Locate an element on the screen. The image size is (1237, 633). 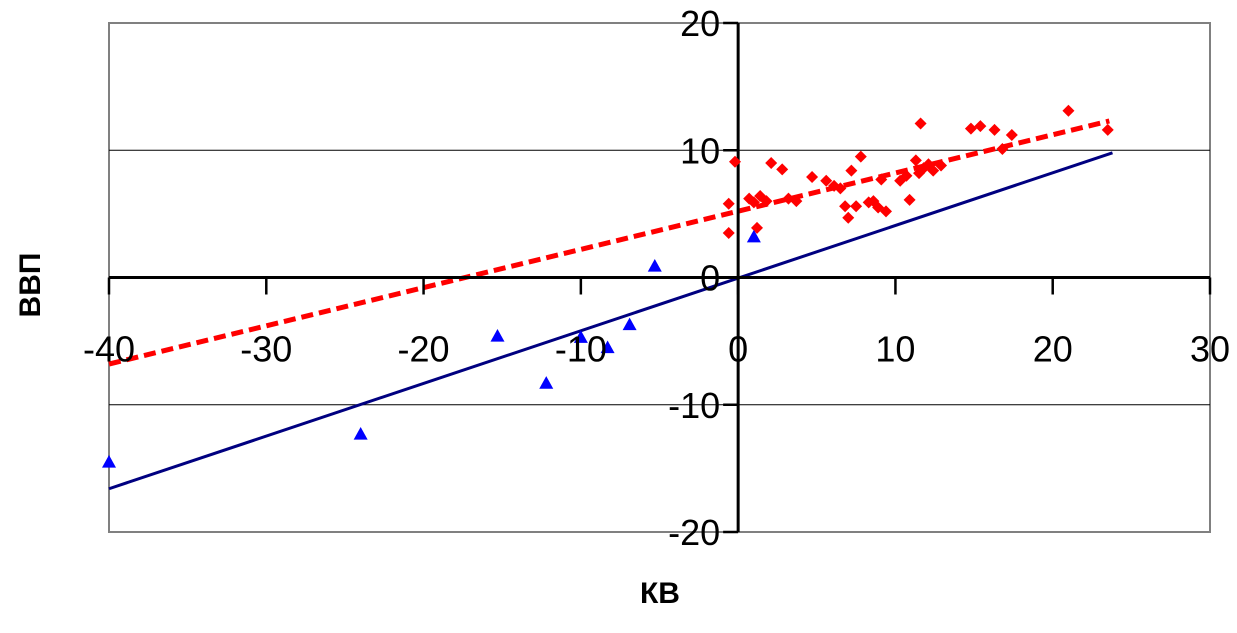
y-tick-label: 0 is located at coordinates (710, 278).